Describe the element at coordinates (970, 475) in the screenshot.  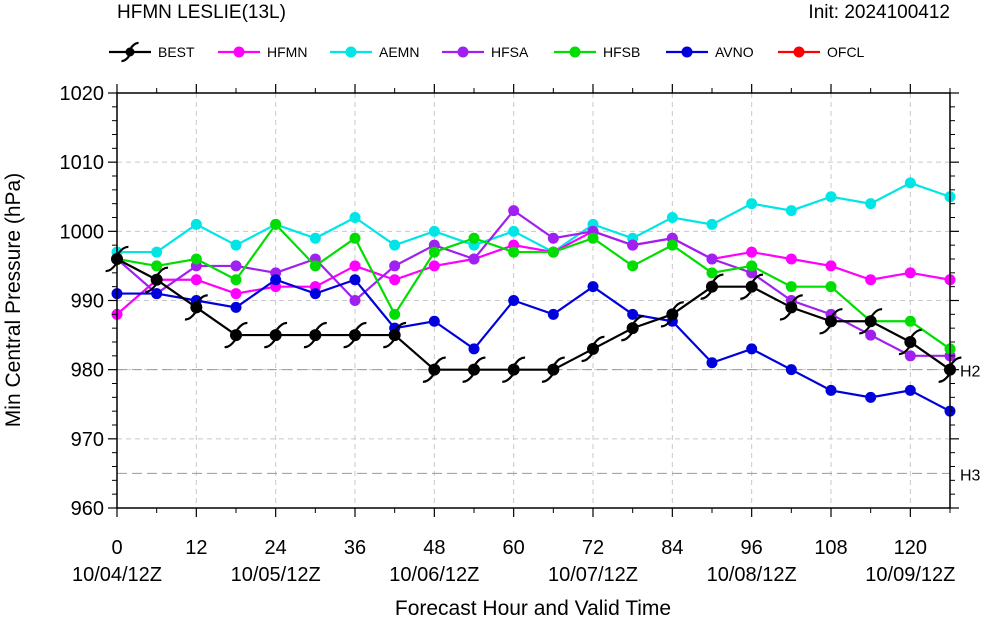
I see `reference-line-label: H3` at that location.